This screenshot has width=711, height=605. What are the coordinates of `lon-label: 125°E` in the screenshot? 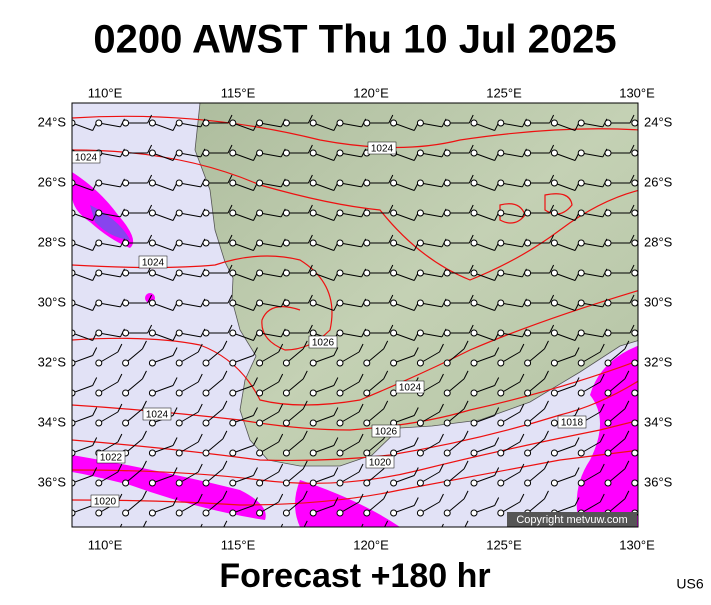 It's located at (504, 544).